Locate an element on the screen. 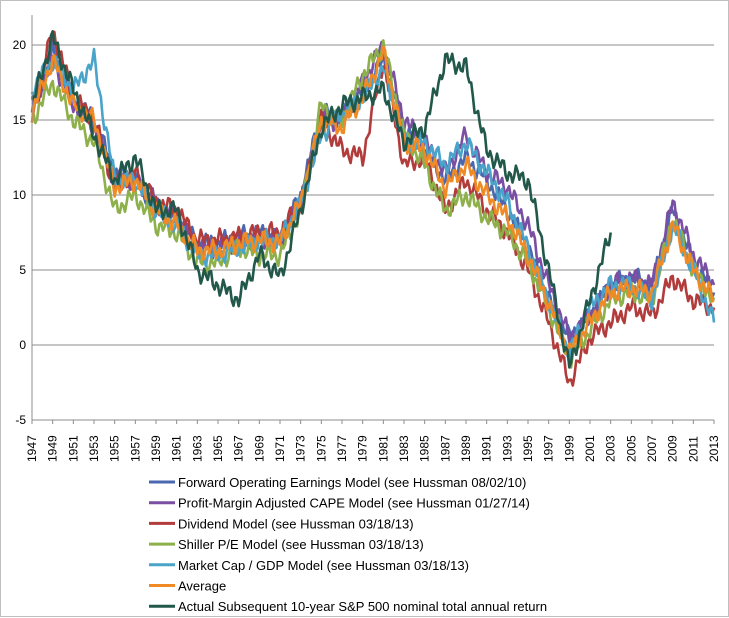 This screenshot has width=729, height=618. x-tick-label: 1985 is located at coordinates (425, 448).